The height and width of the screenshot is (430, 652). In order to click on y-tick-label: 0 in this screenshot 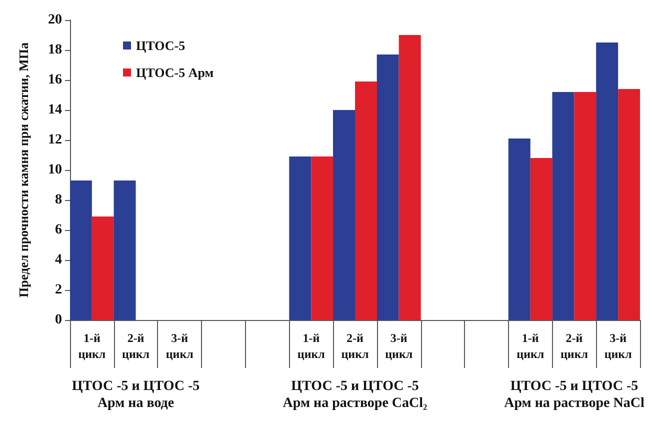, I will do `click(58, 320)`.